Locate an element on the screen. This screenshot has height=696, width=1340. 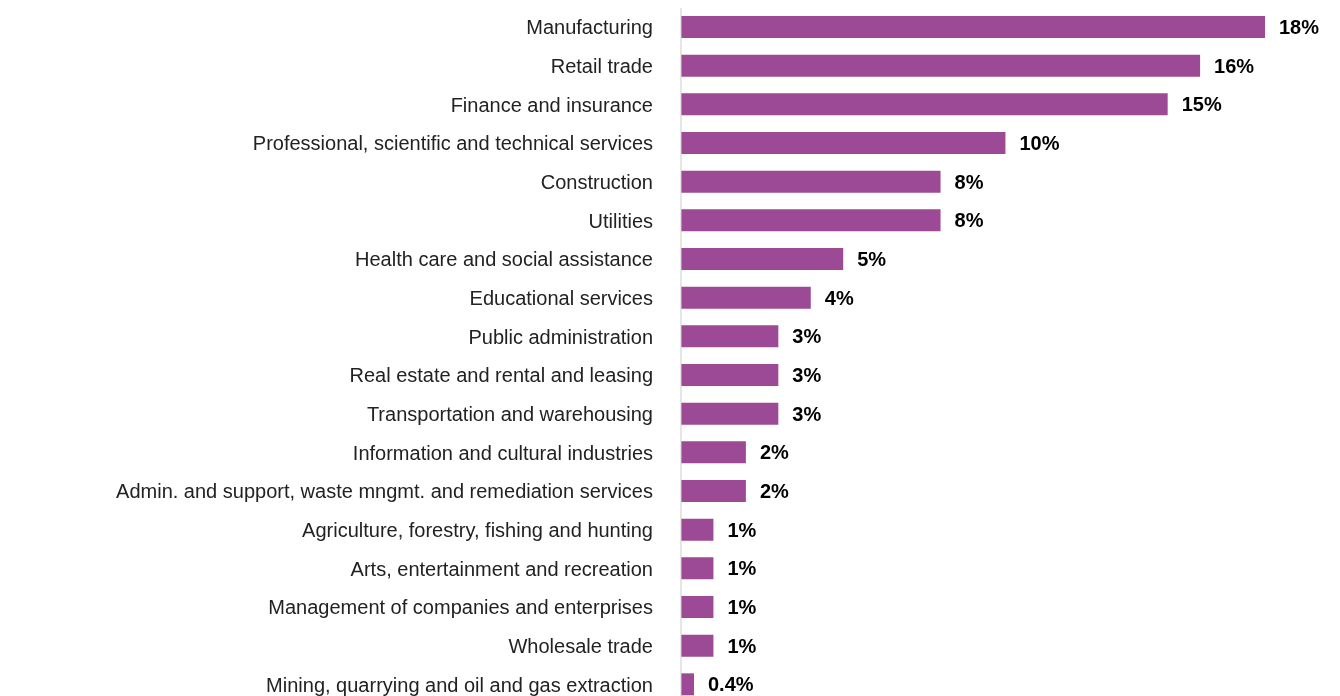
data-label: 0.4% is located at coordinates (730, 684).